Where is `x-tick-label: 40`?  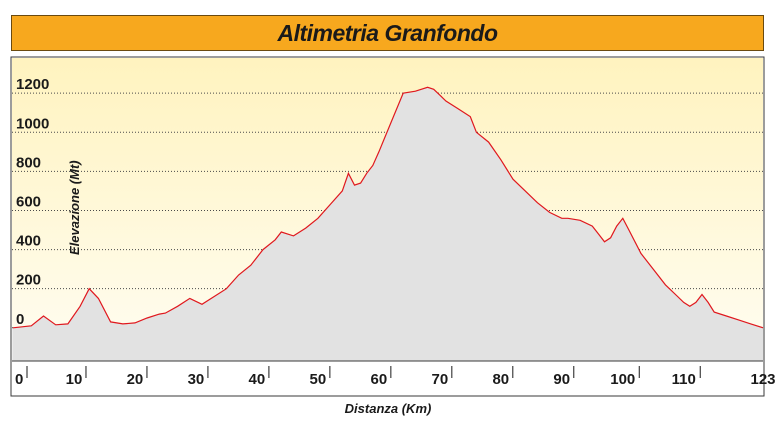
x-tick-label: 40 is located at coordinates (257, 379).